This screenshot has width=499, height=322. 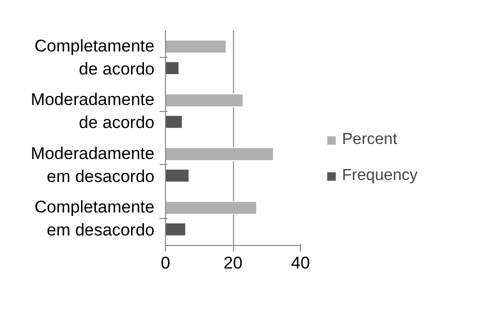 I want to click on x-tick-label: 40, so click(x=300, y=263).